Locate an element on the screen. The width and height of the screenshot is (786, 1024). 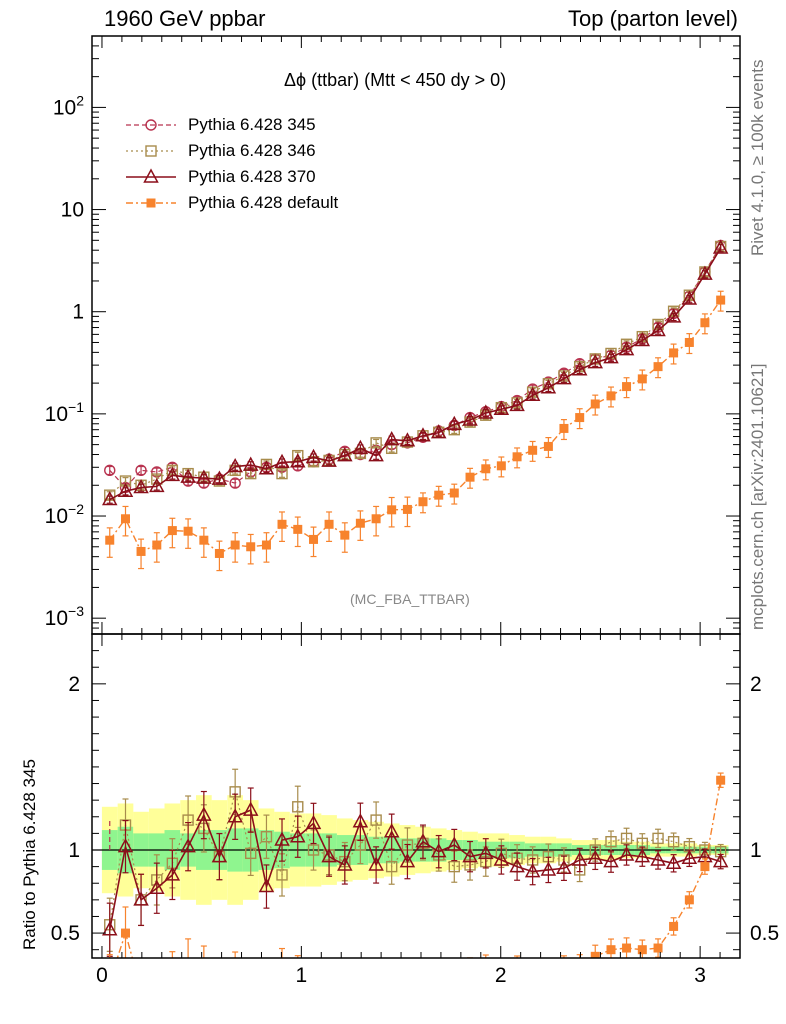
x-tick-label: 2 is located at coordinates (501, 975).